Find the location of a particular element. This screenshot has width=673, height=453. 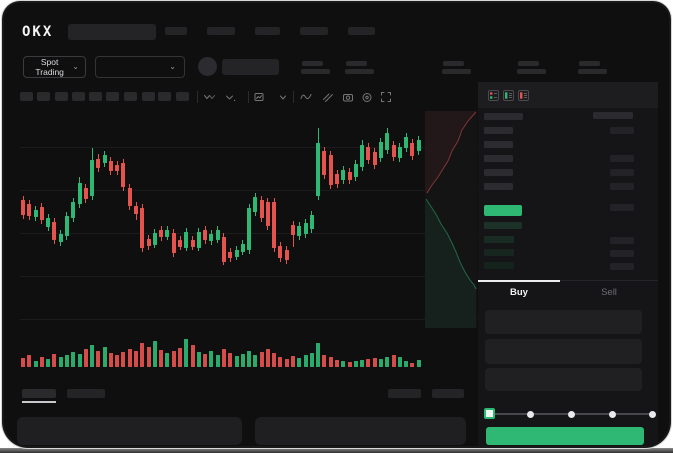

search-placeholder is located at coordinates (112, 32).